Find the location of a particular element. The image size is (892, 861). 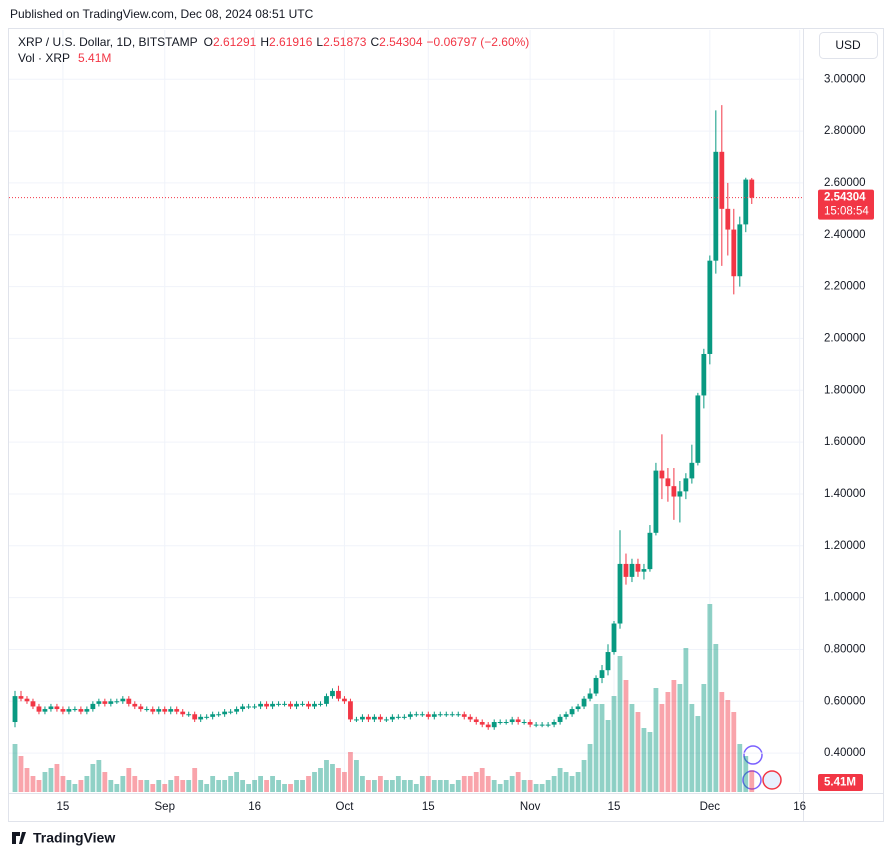

currency-button is located at coordinates (848, 45).